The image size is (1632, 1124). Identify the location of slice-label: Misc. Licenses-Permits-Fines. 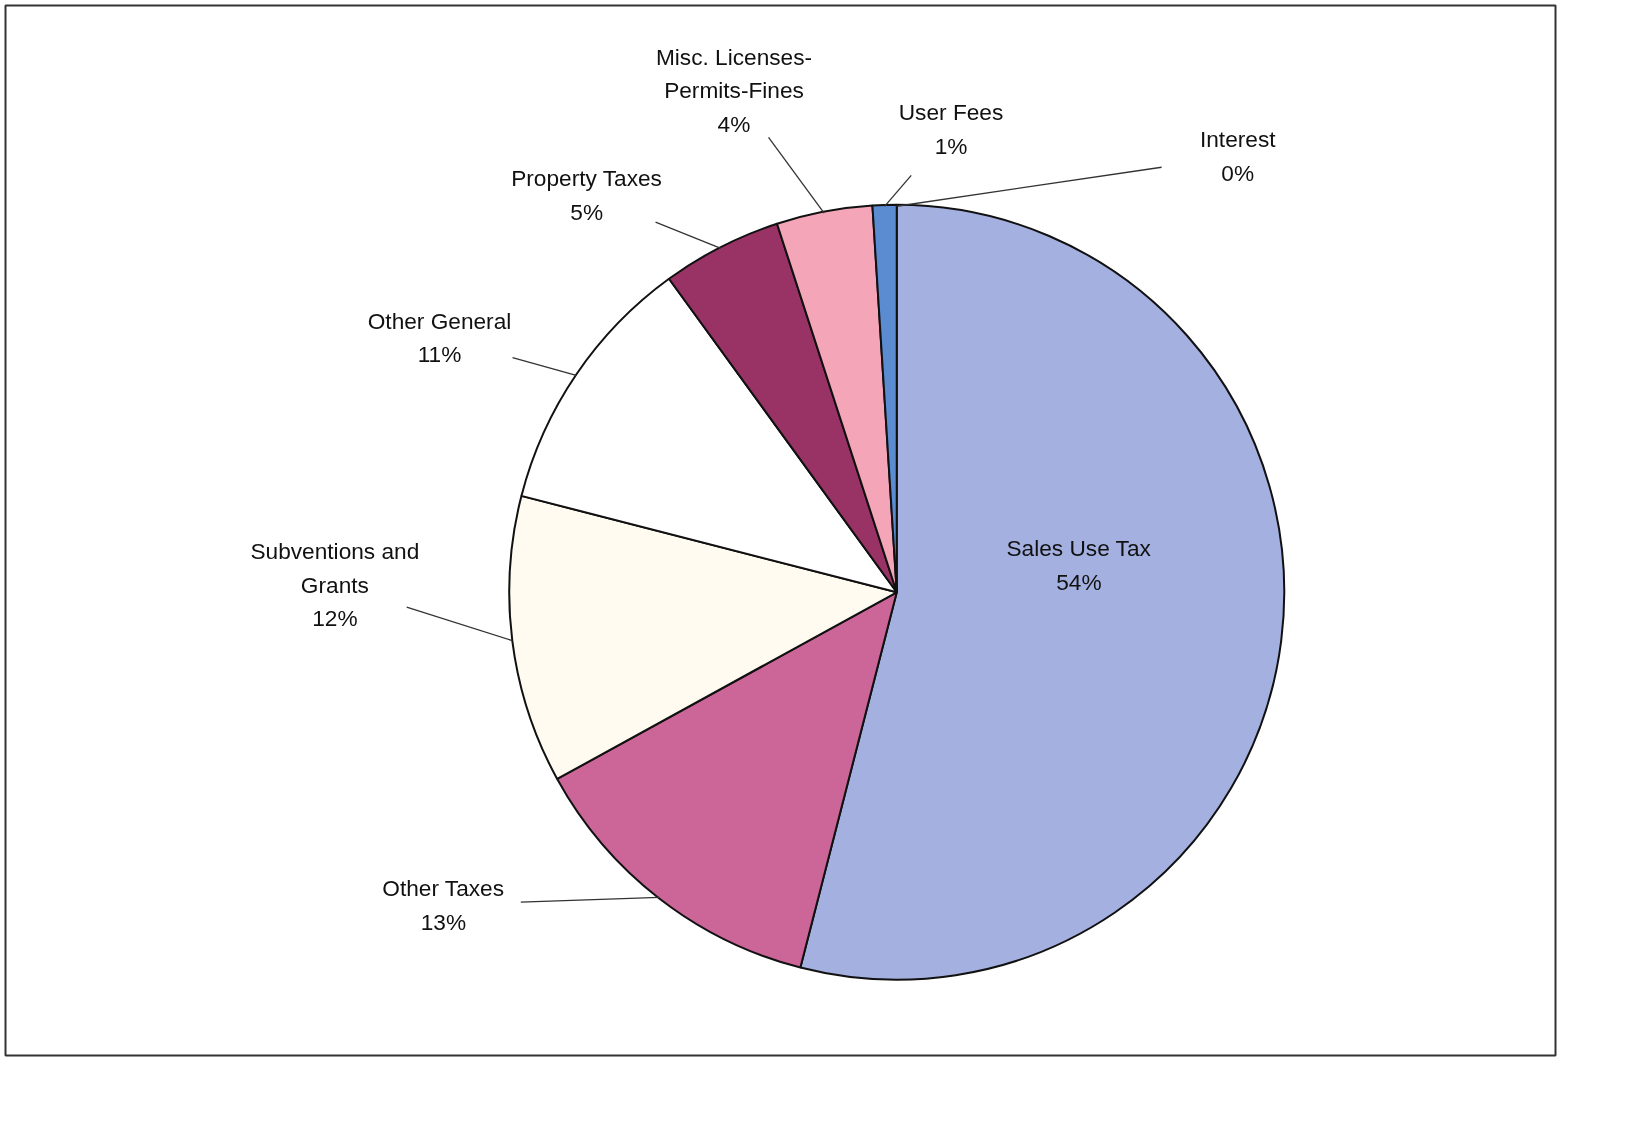
(734, 73).